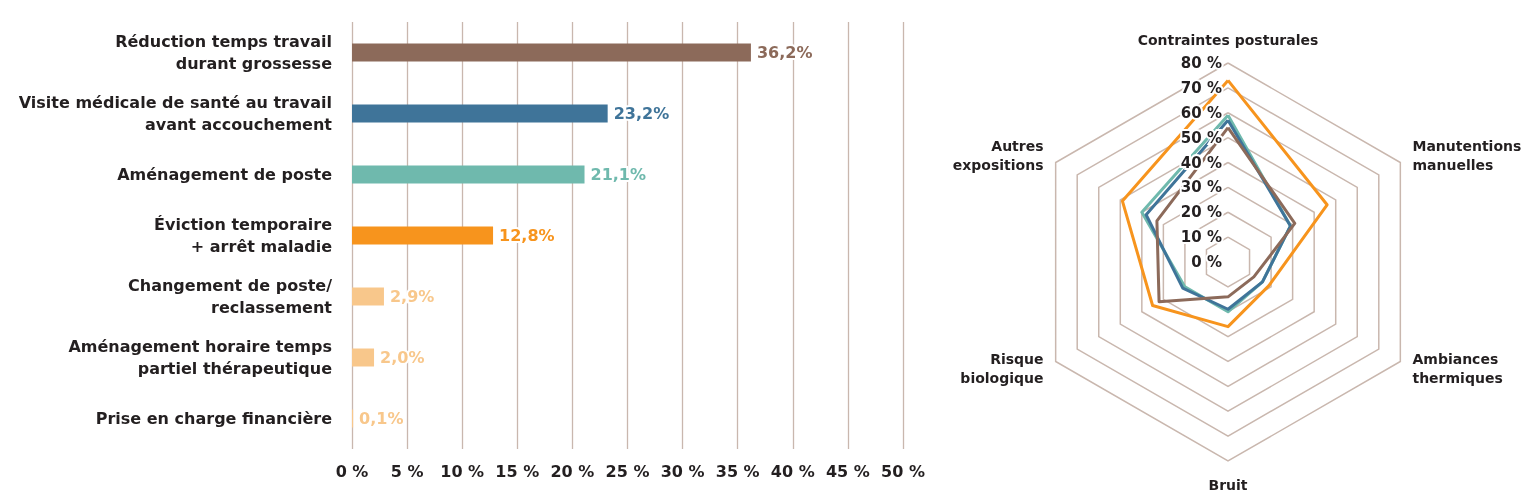 The height and width of the screenshot is (491, 1523). Describe the element at coordinates (1201, 187) in the screenshot. I see `y-tick-label: 30 %` at that location.